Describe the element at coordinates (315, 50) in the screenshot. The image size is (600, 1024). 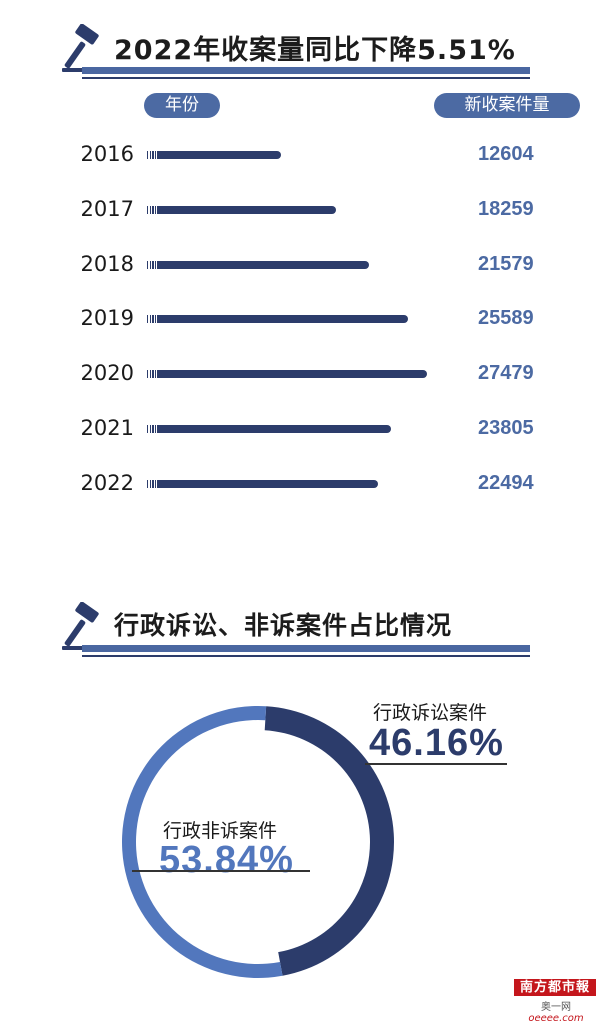
I see `chart-title: 2022年收案量同比下降5.51%` at that location.